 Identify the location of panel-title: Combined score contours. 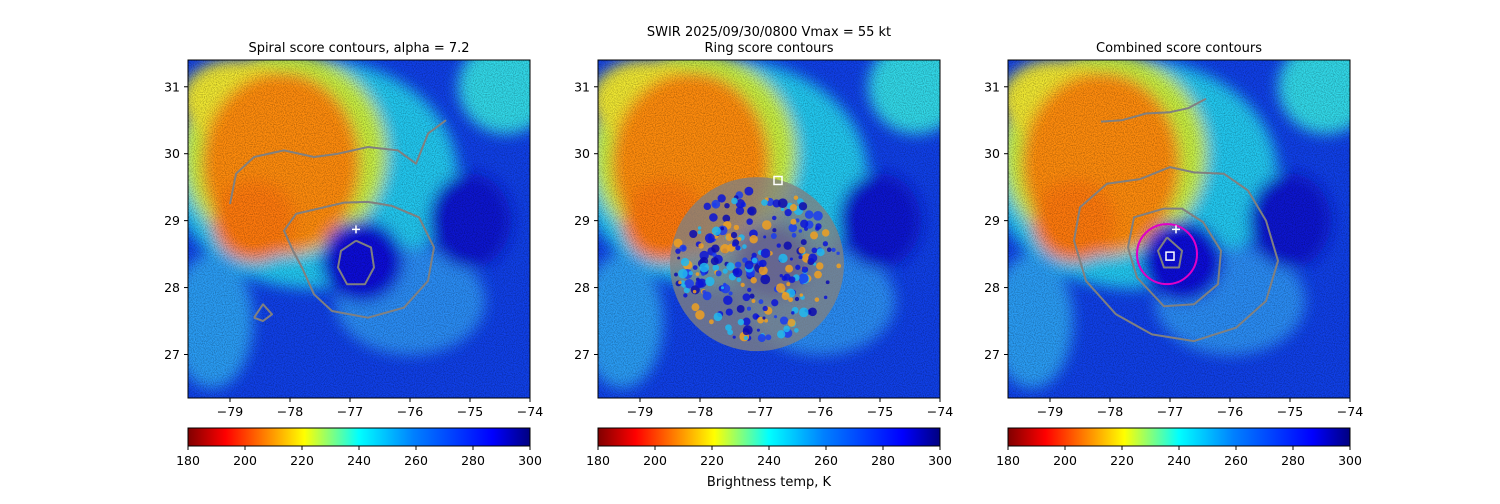
(1179, 48).